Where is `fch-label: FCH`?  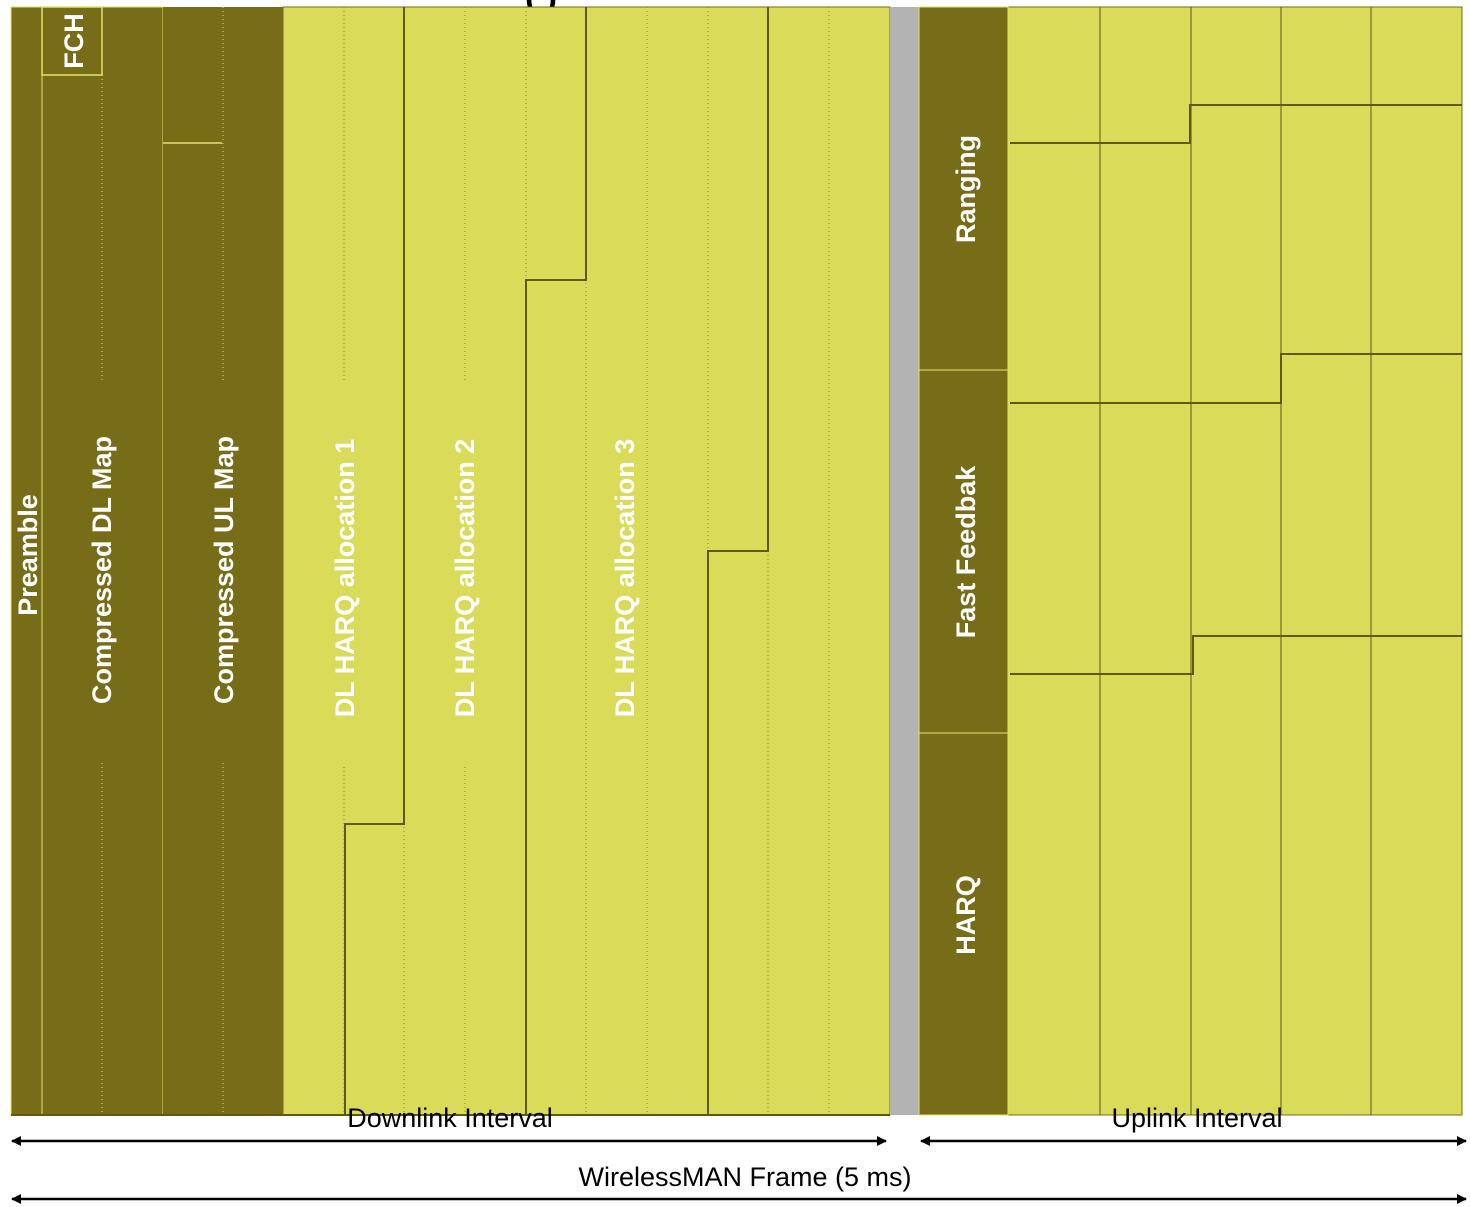 fch-label: FCH is located at coordinates (74, 41).